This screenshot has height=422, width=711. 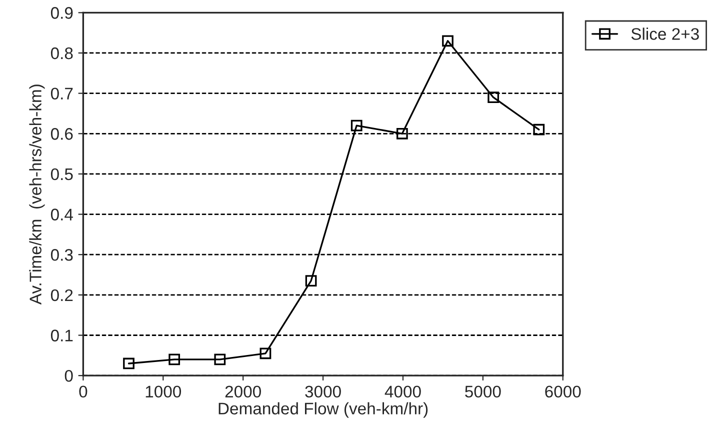 What do you see at coordinates (665, 34) in the screenshot?
I see `legend-label: Slice 2+3` at bounding box center [665, 34].